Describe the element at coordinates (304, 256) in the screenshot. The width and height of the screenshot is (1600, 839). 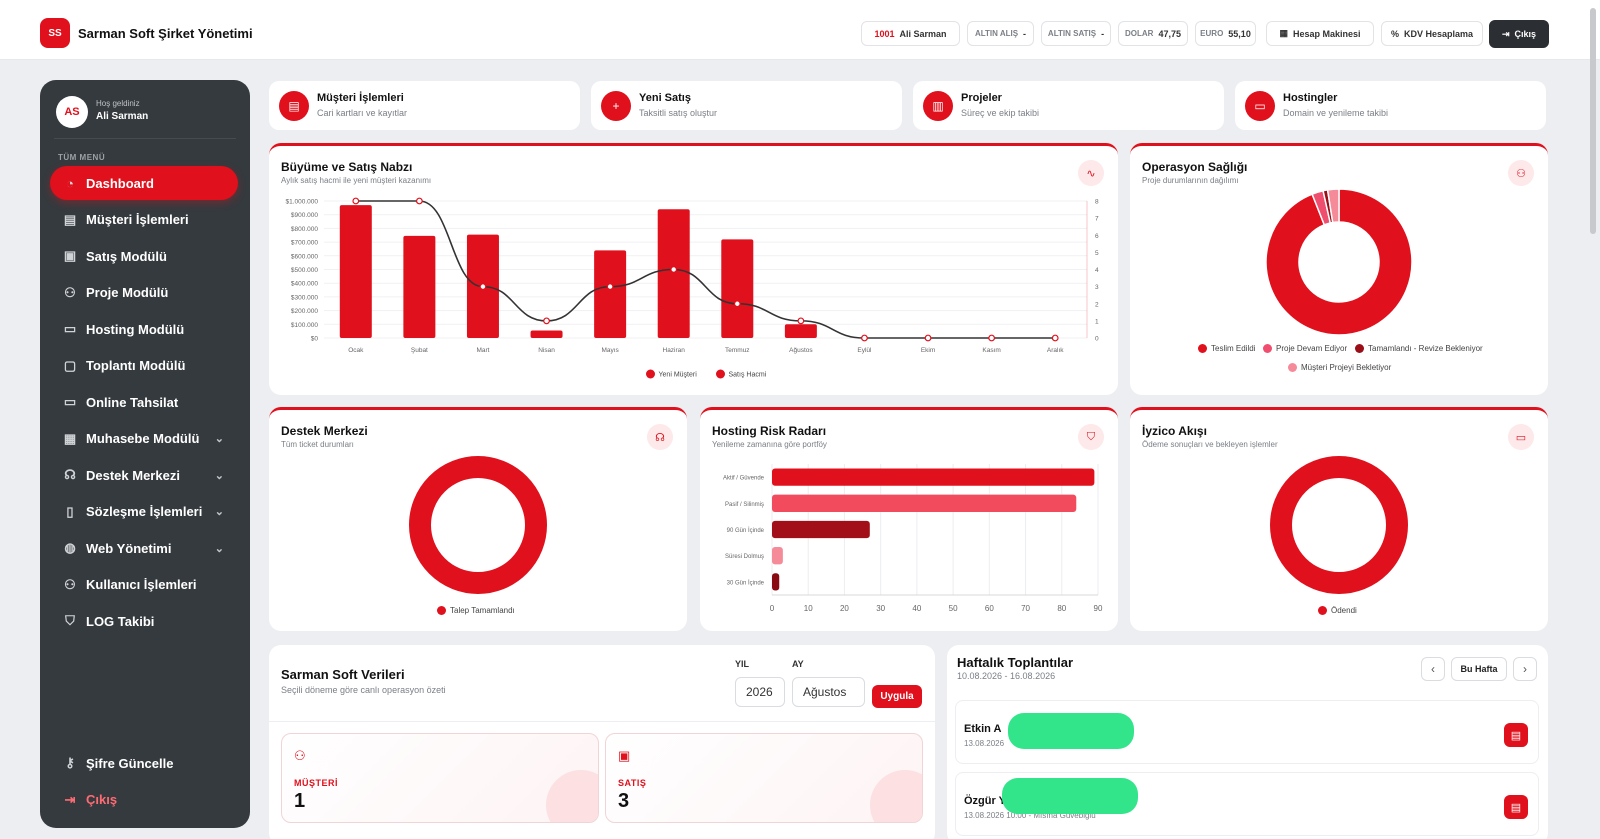
I see `y-tick-label: $600.000` at that location.